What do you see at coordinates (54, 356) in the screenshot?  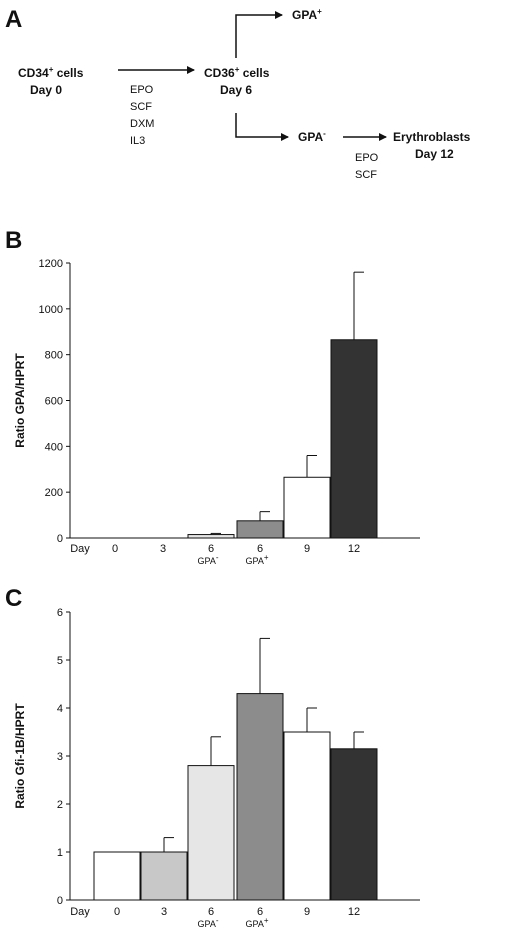 I see `y-tick-label: 800` at bounding box center [54, 356].